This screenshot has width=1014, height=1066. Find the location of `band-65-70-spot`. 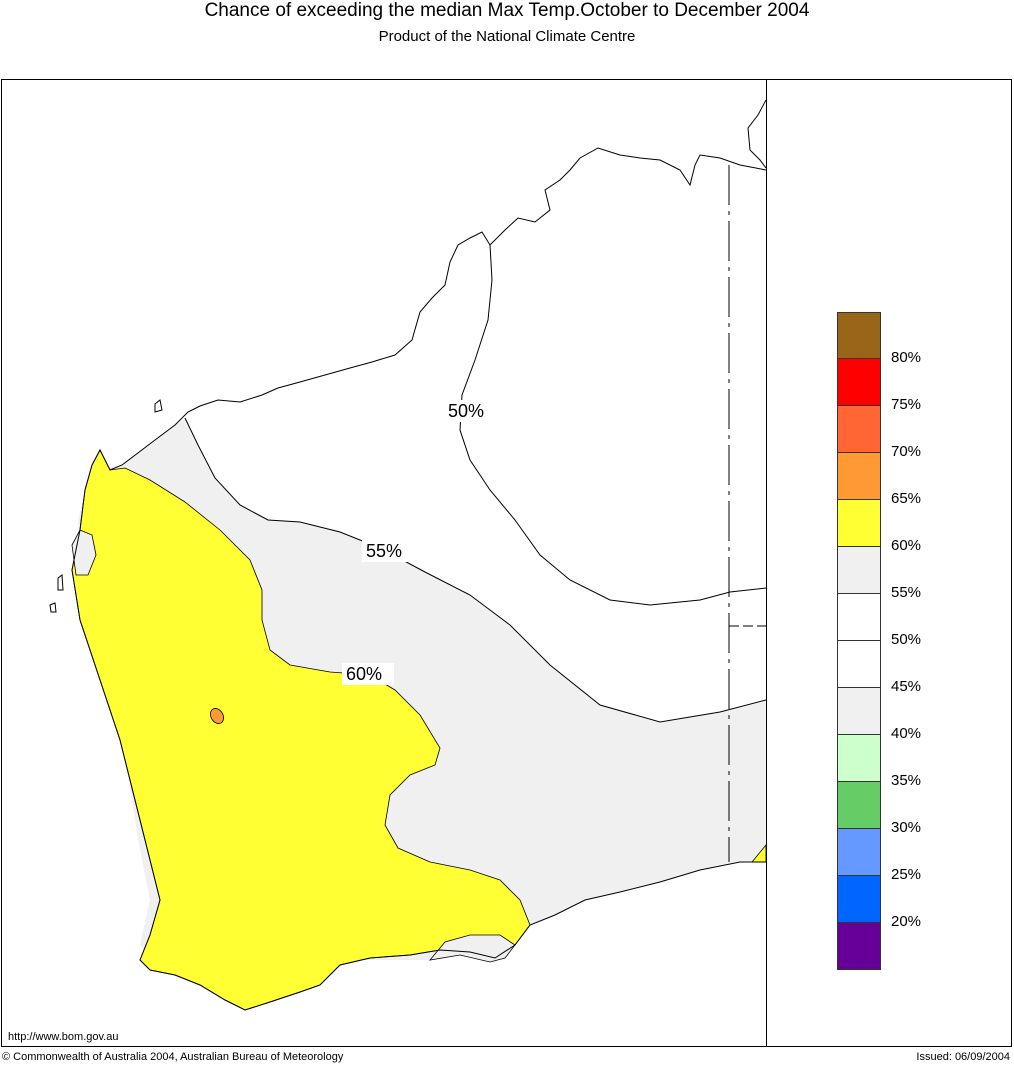

band-65-70-spot is located at coordinates (217, 716).